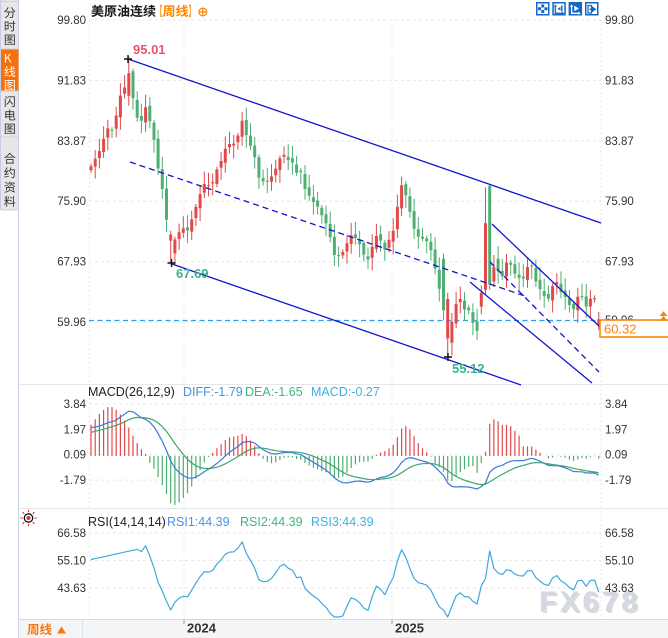 The image size is (668, 638). Describe the element at coordinates (274, 392) in the screenshot. I see `svg-text: DEA:-1.65` at that location.